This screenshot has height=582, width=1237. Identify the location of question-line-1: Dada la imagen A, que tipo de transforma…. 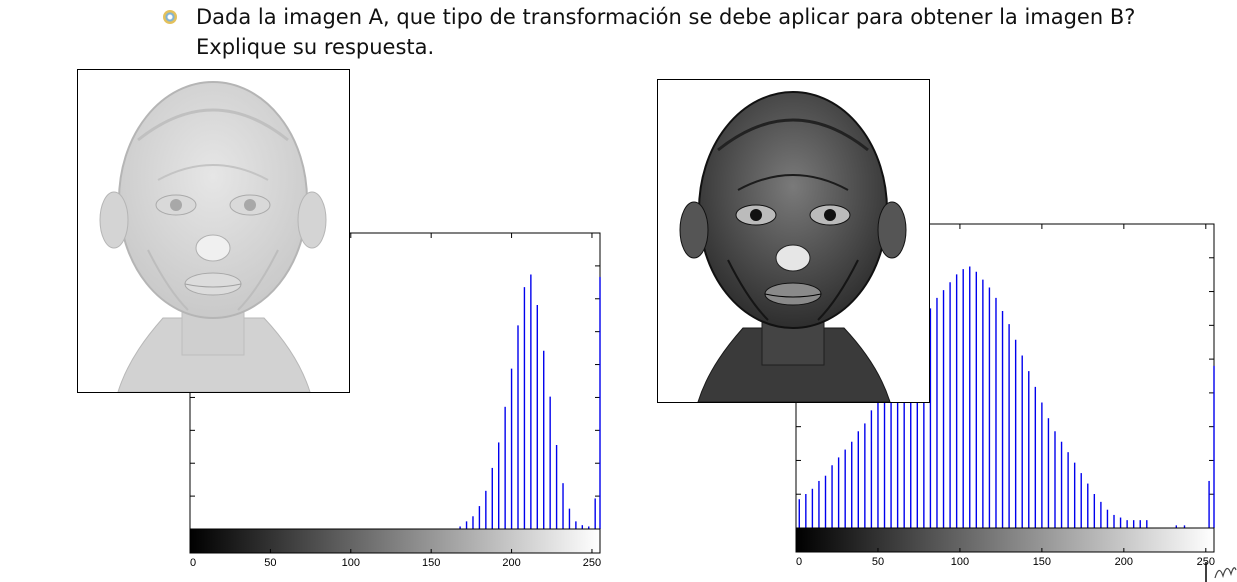
(666, 17).